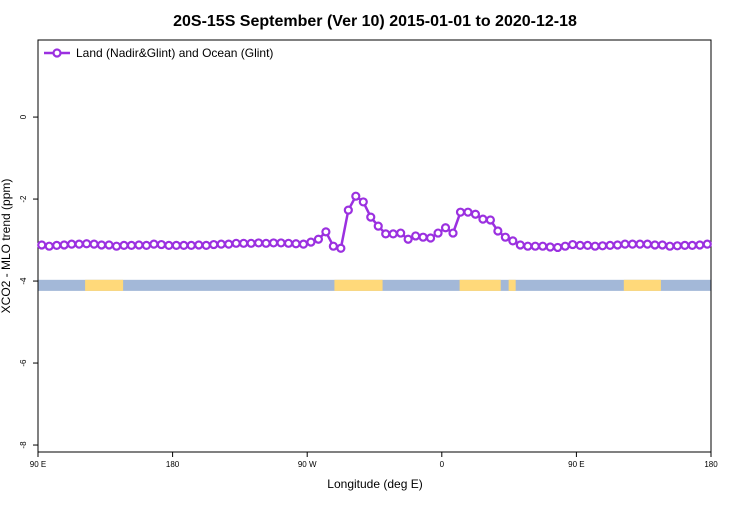  I want to click on x-axis-label: Longitude (deg E), so click(374, 484).